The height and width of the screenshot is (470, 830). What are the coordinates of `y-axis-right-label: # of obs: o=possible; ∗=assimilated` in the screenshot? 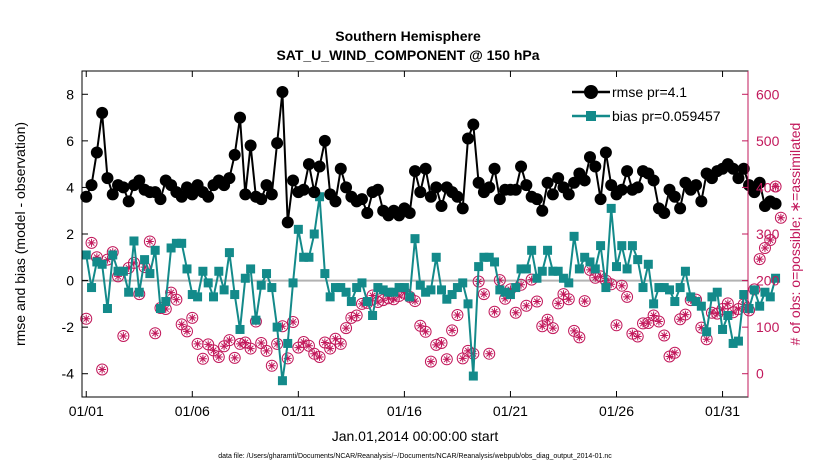 It's located at (795, 234).